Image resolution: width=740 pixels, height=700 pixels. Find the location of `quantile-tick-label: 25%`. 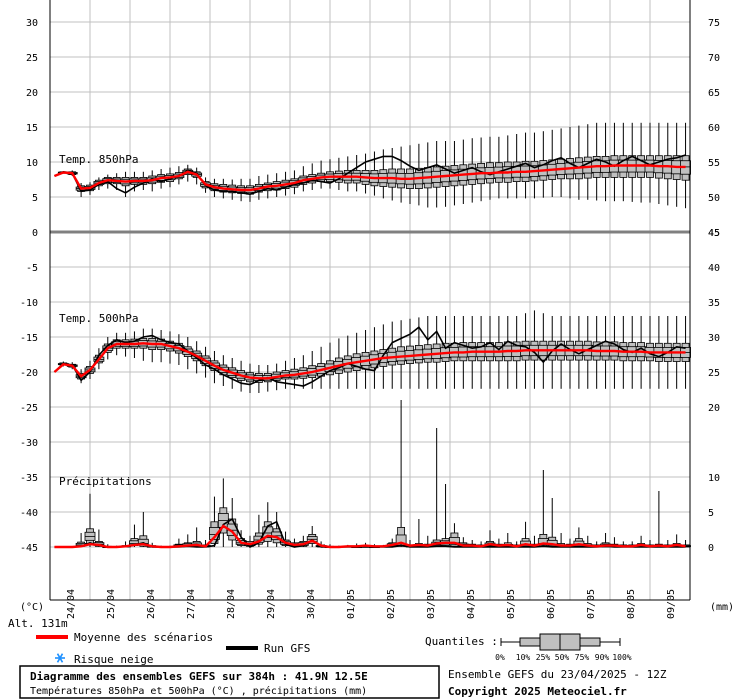

quantile-tick-label: 25% is located at coordinates (543, 657).